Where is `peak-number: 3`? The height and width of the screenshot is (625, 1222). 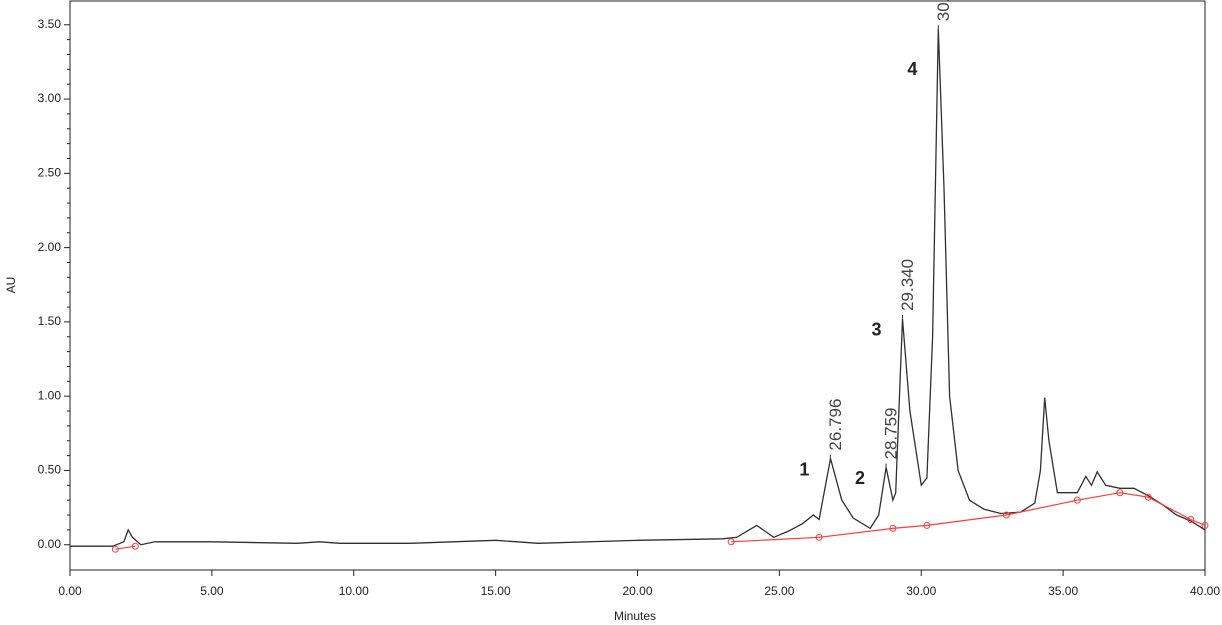
peak-number: 3 is located at coordinates (877, 330).